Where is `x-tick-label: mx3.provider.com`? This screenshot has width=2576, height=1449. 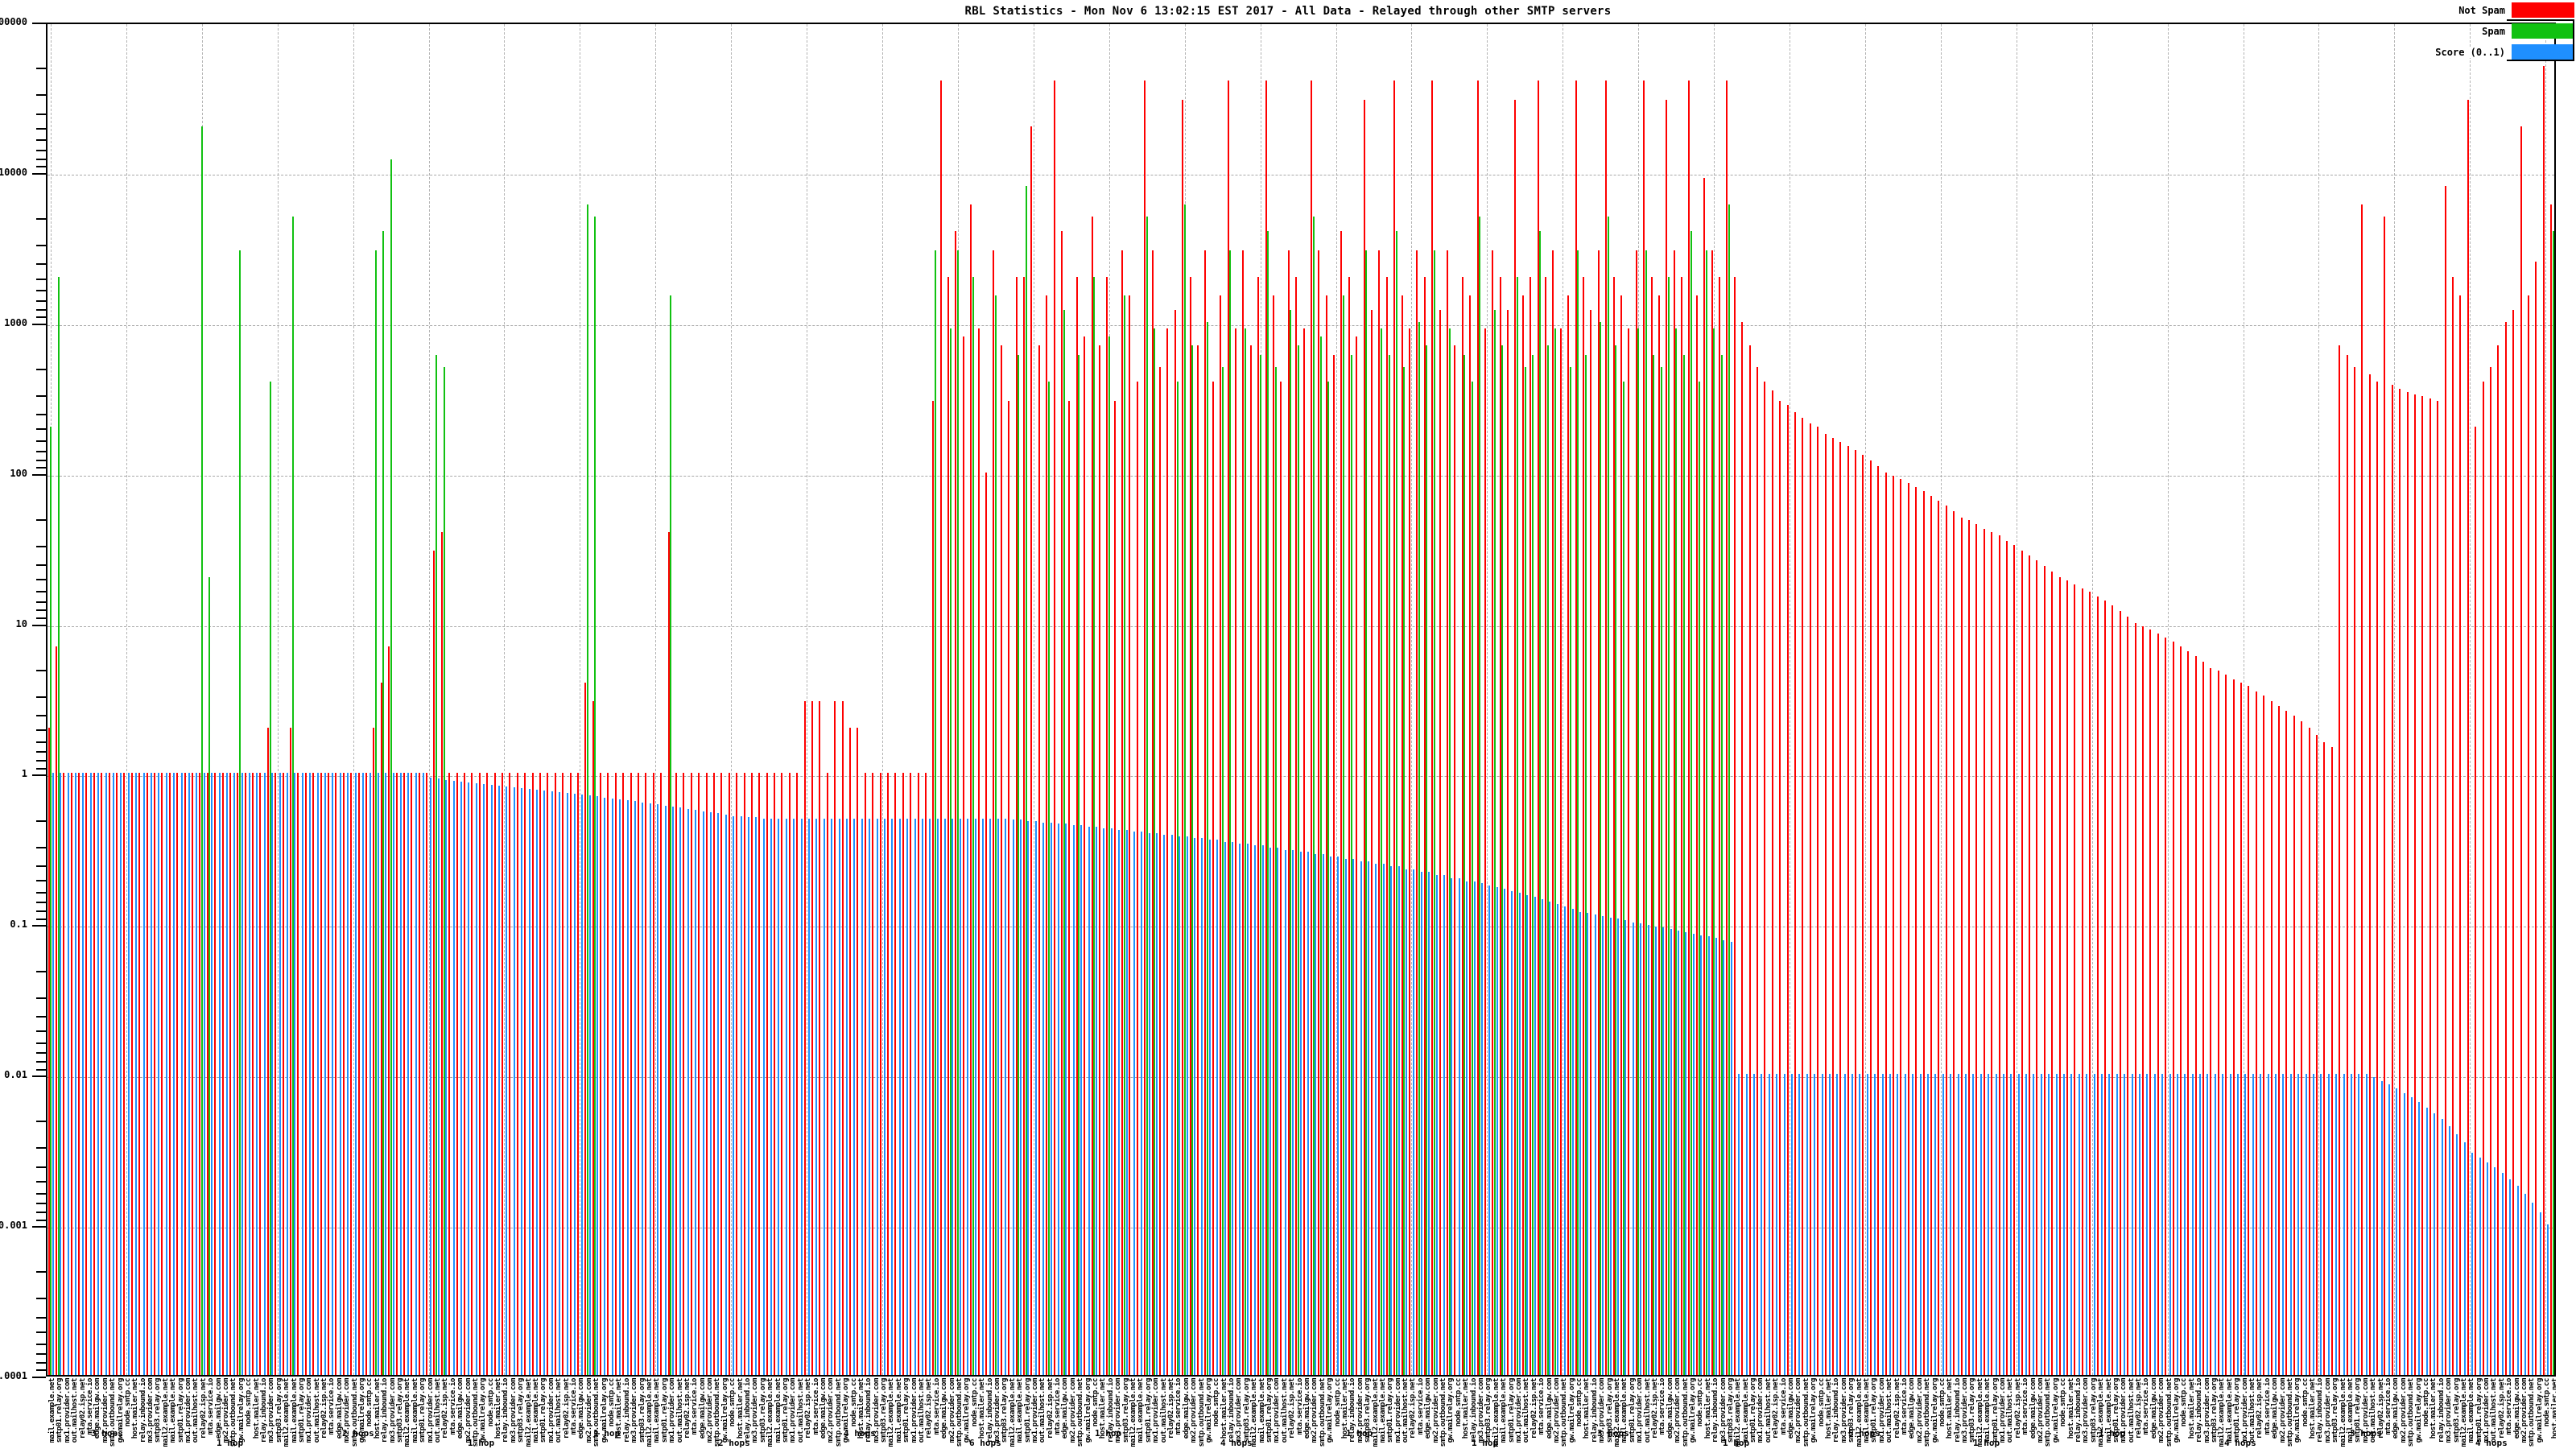 x-tick-label: mx3.provider.com is located at coordinates (2086, 1410).